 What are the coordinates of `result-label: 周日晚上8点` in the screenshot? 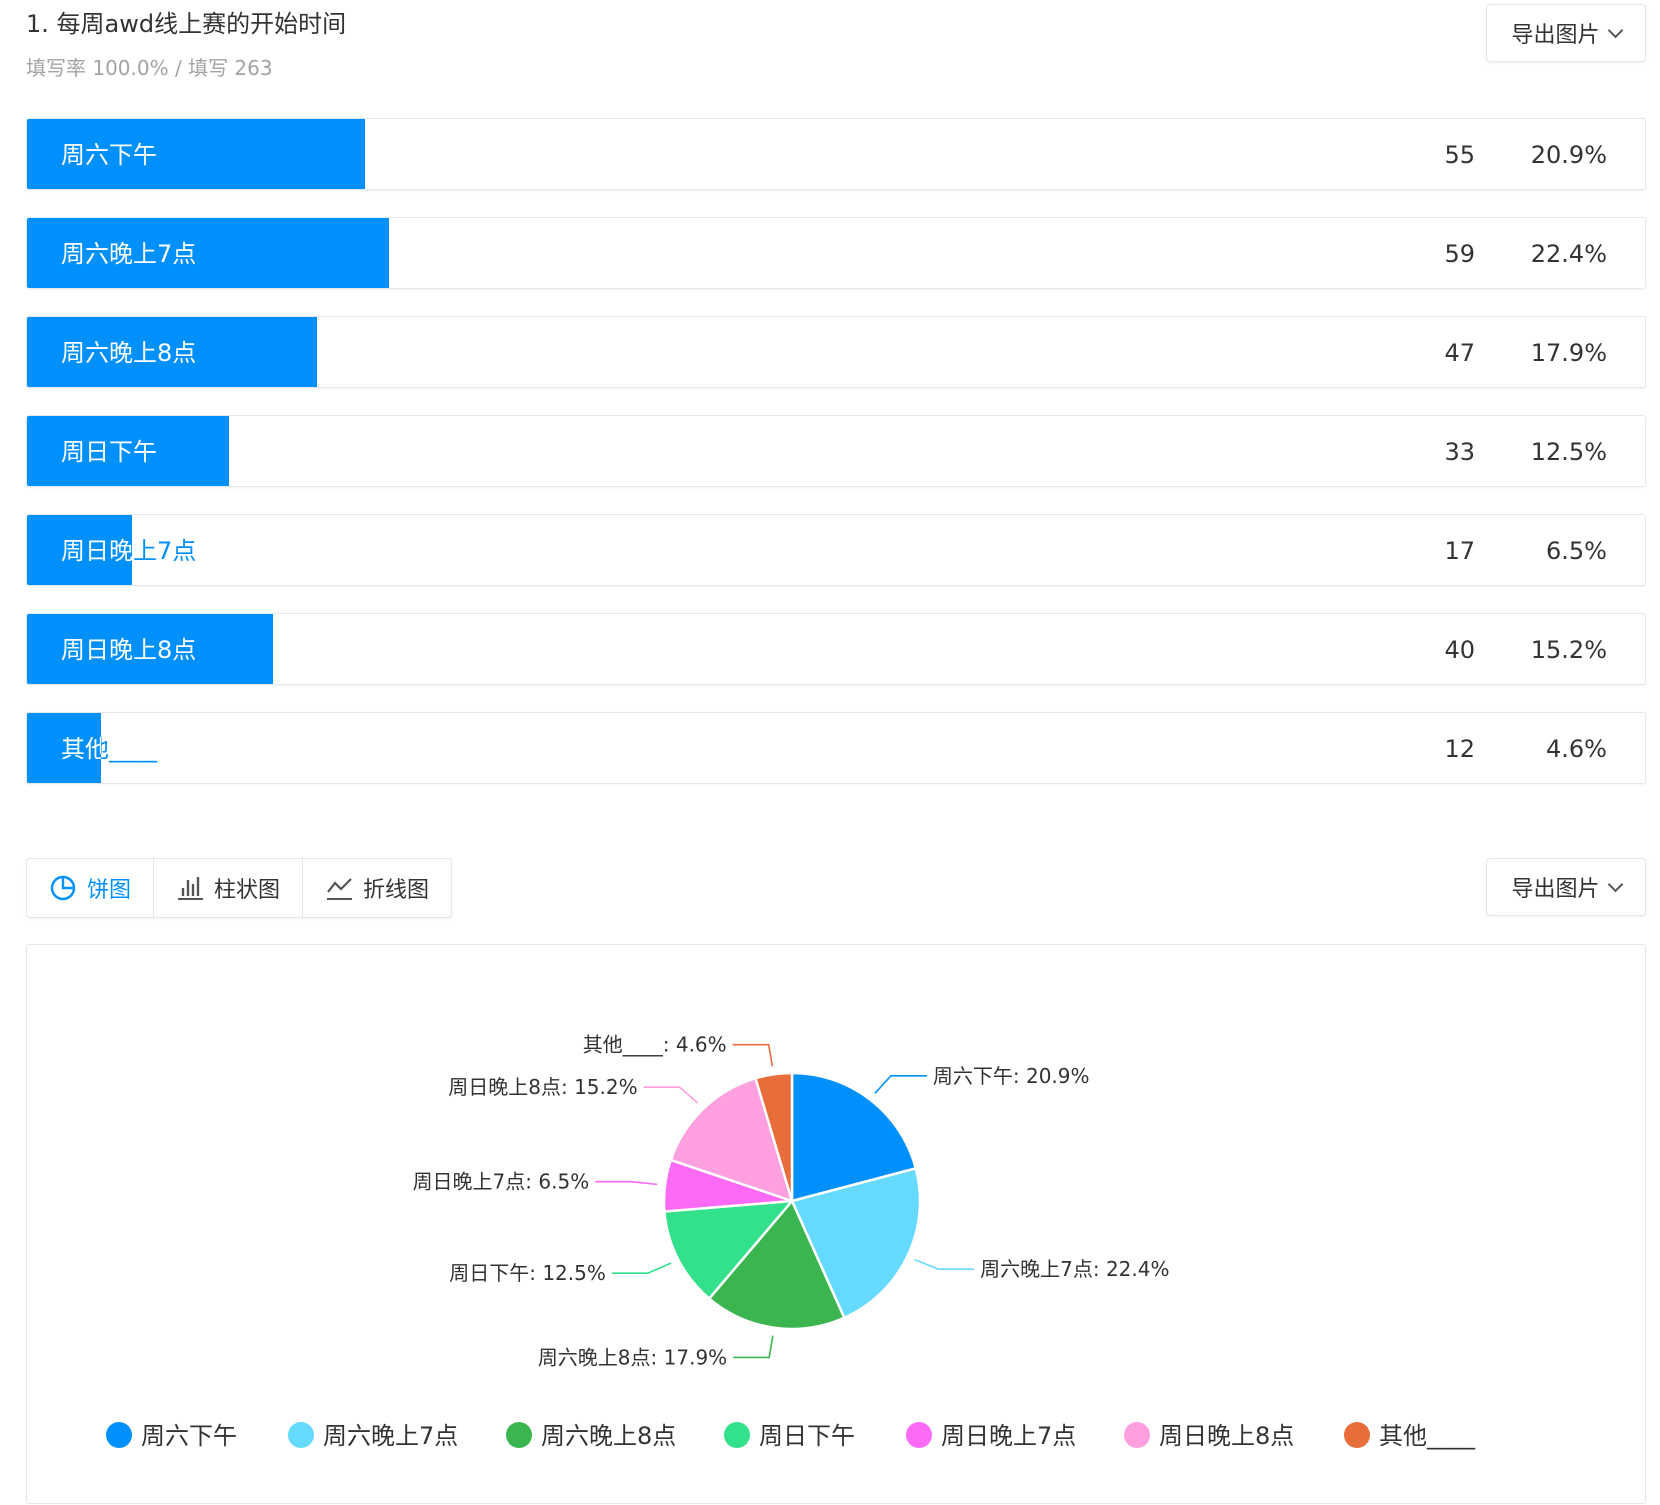 It's located at (129, 650).